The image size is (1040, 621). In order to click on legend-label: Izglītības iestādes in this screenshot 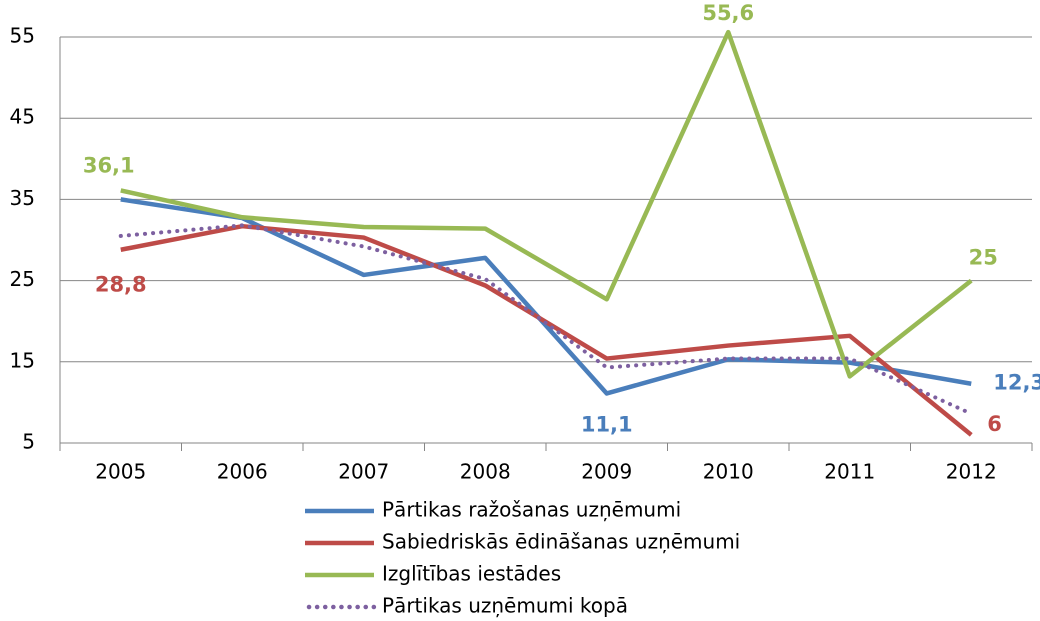, I will do `click(471, 574)`.